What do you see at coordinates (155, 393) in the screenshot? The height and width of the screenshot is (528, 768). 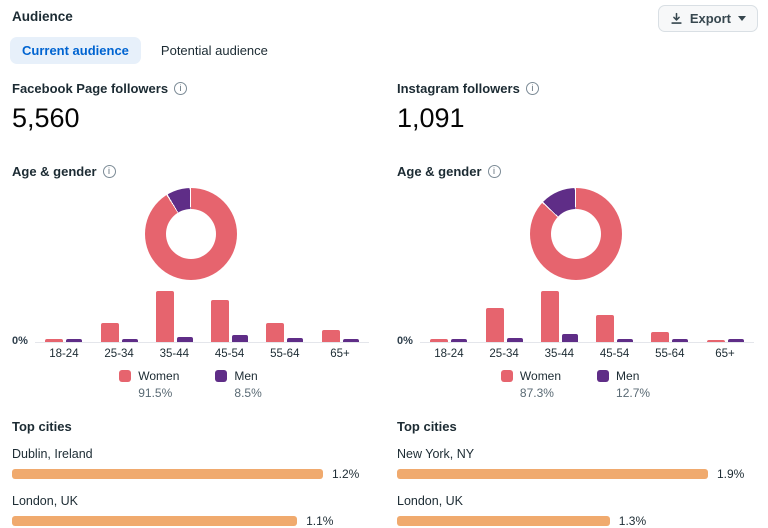 I see `legend-value: 91.5%` at bounding box center [155, 393].